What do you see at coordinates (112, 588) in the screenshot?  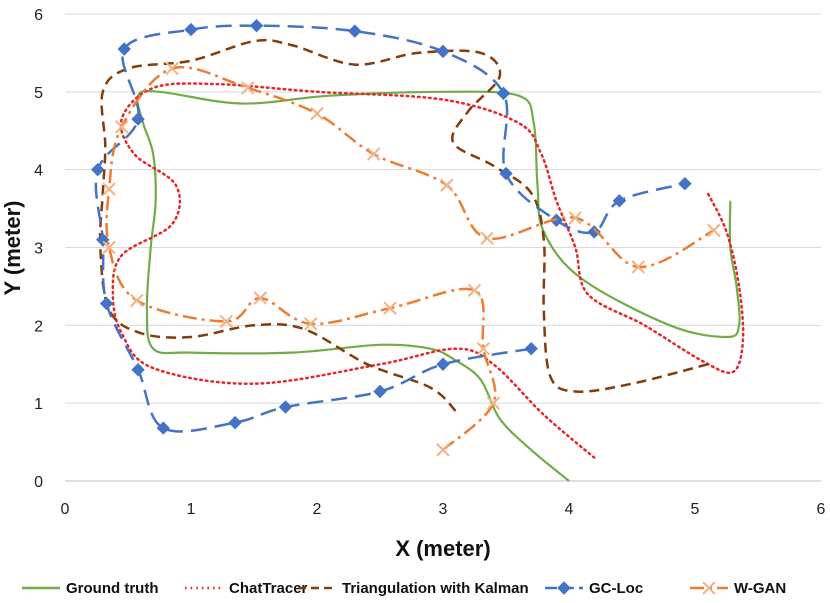 I see `legend-label: Ground truth` at bounding box center [112, 588].